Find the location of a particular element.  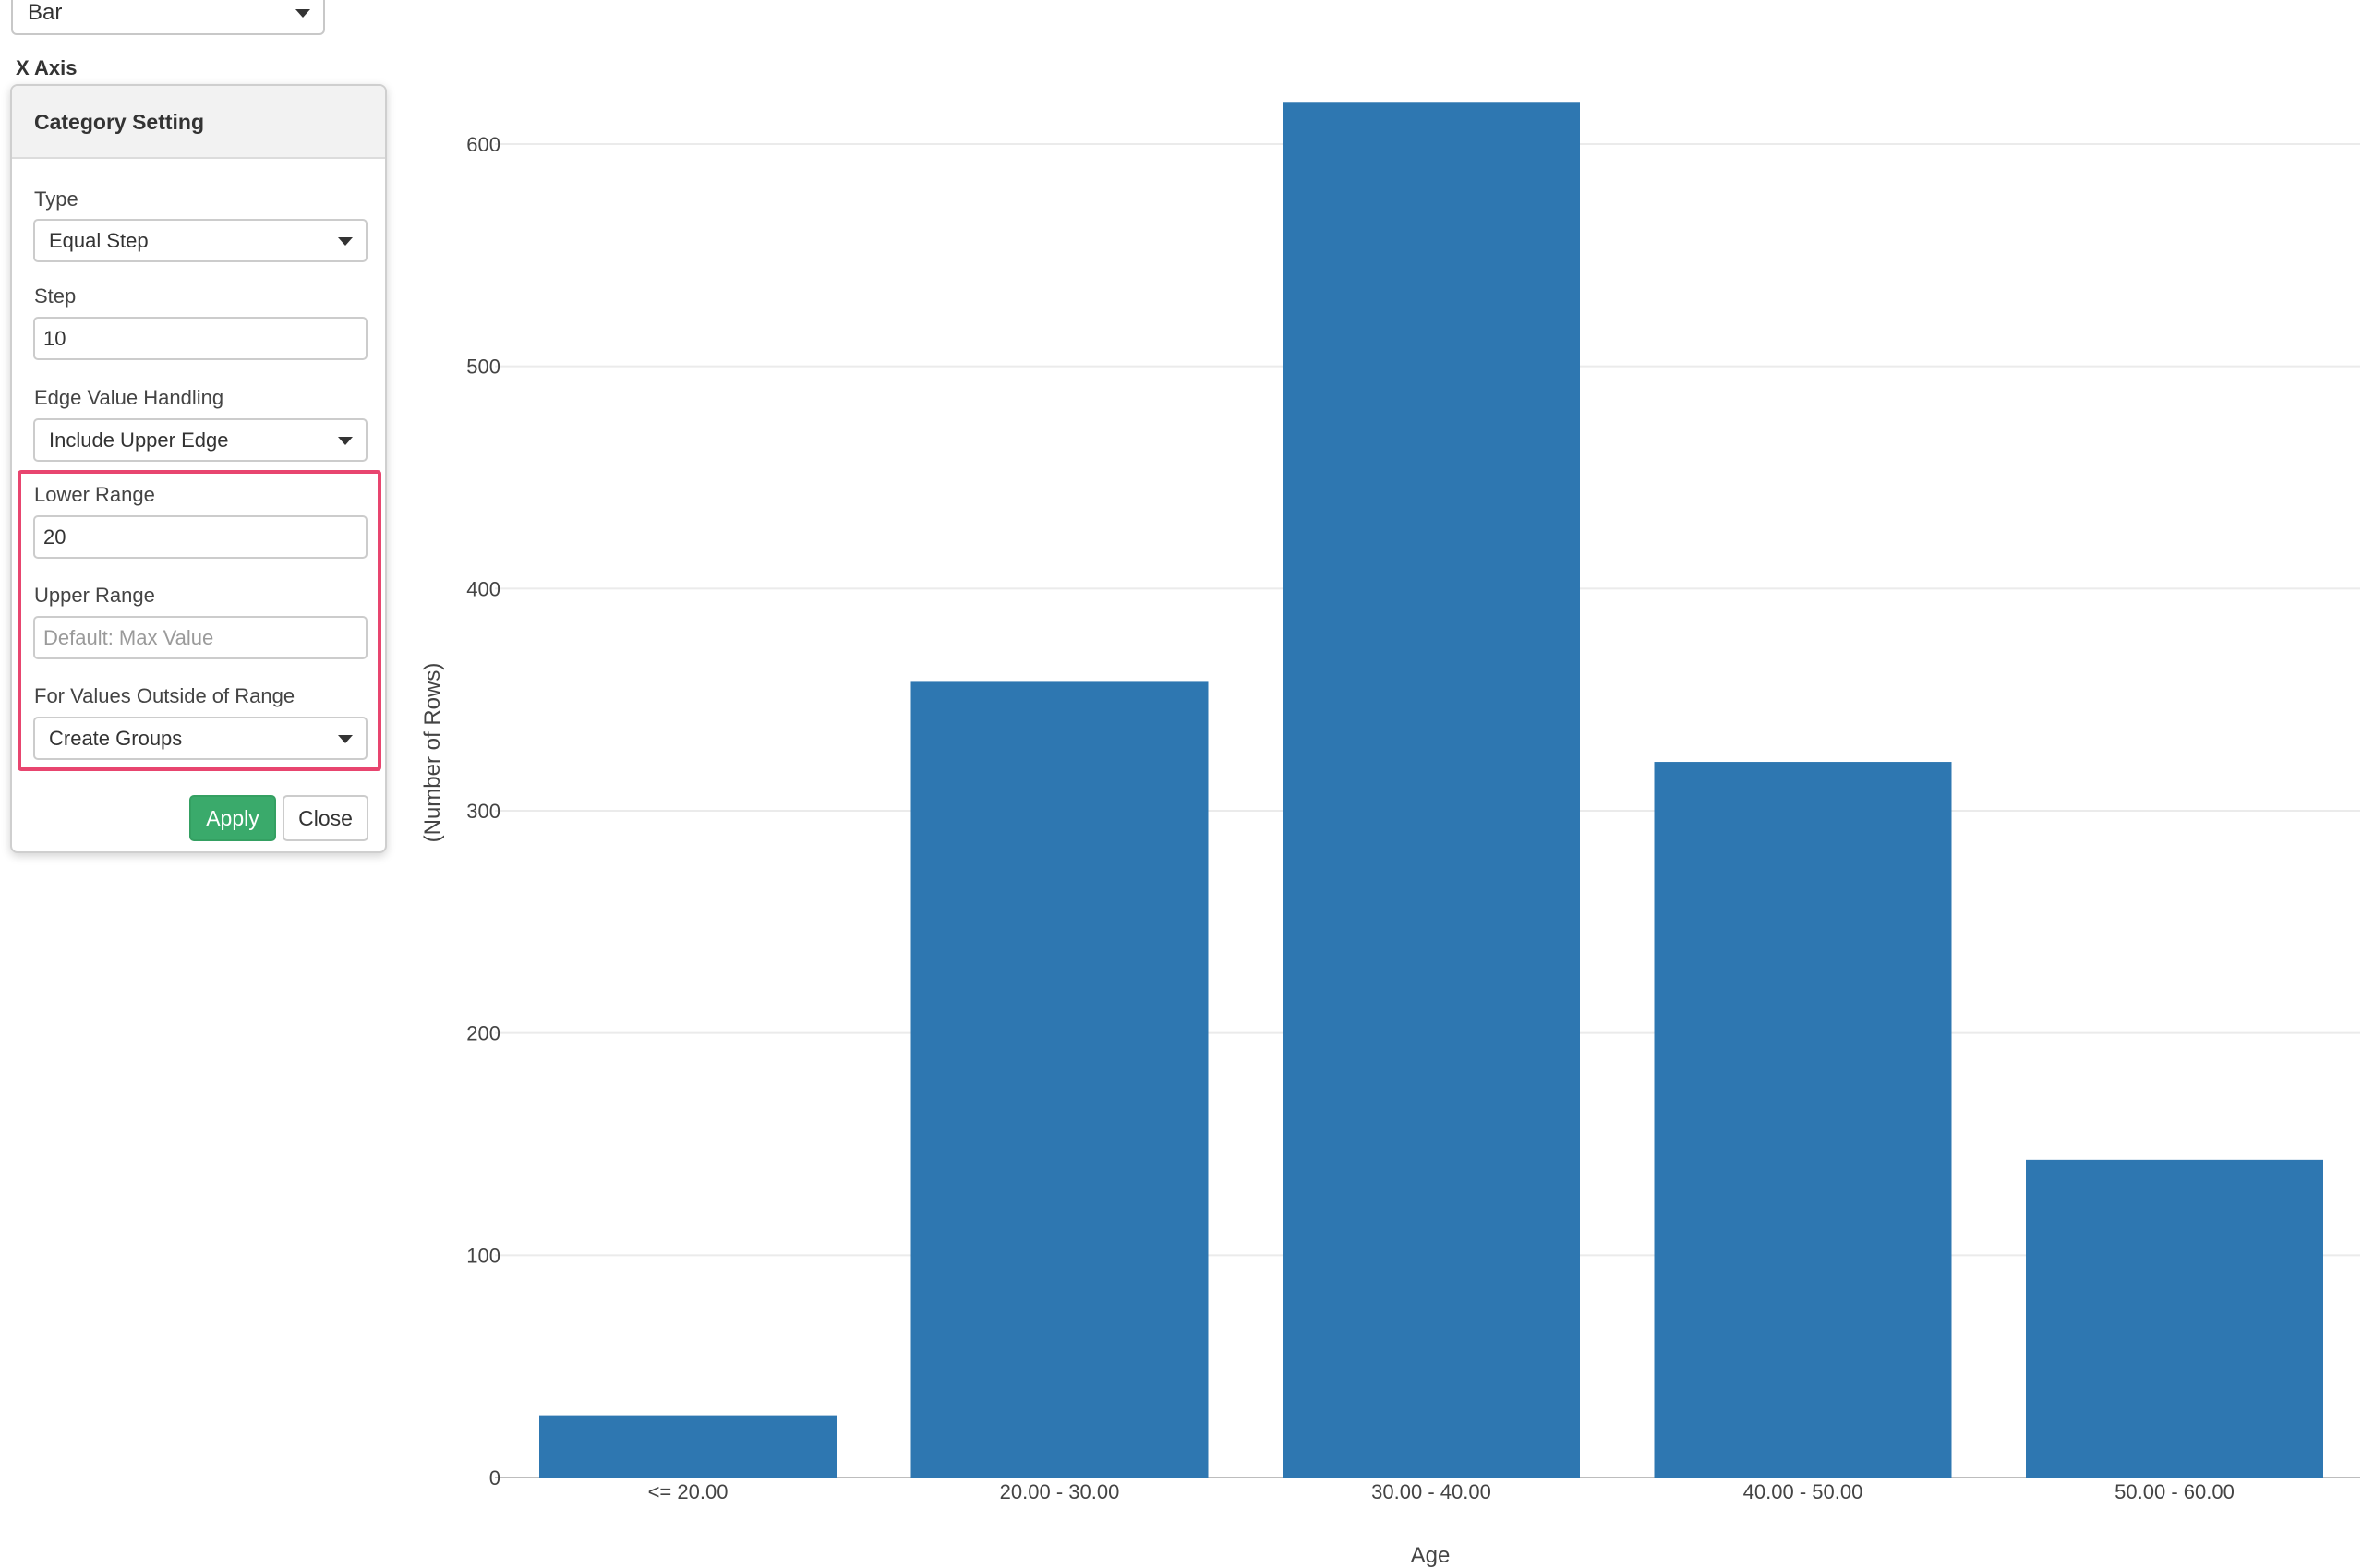

y-tick-label: 400 is located at coordinates (483, 588).